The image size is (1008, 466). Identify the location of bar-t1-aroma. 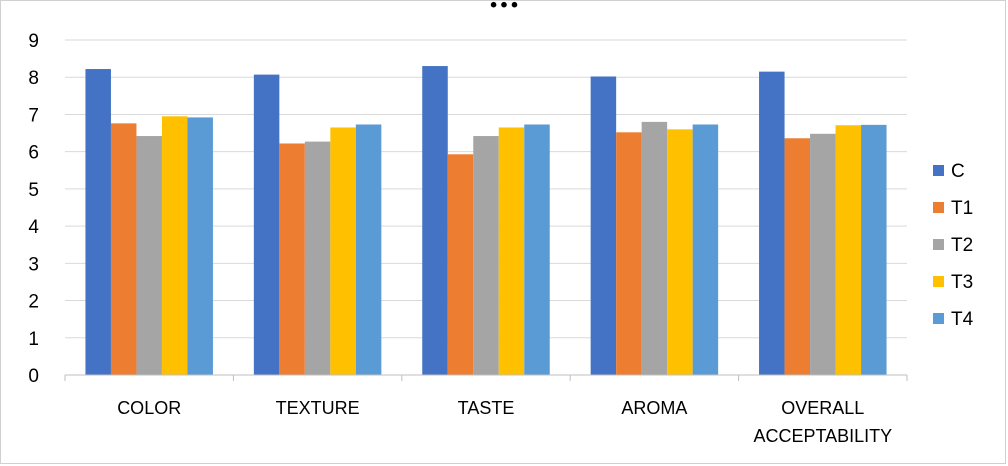
(629, 253).